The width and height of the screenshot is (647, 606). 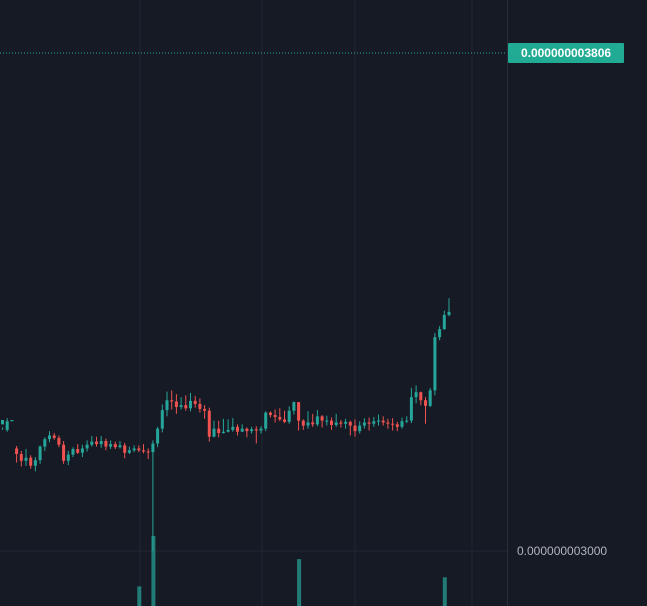 What do you see at coordinates (562, 551) in the screenshot?
I see `price-axis-tick-label: 0.000000003000` at bounding box center [562, 551].